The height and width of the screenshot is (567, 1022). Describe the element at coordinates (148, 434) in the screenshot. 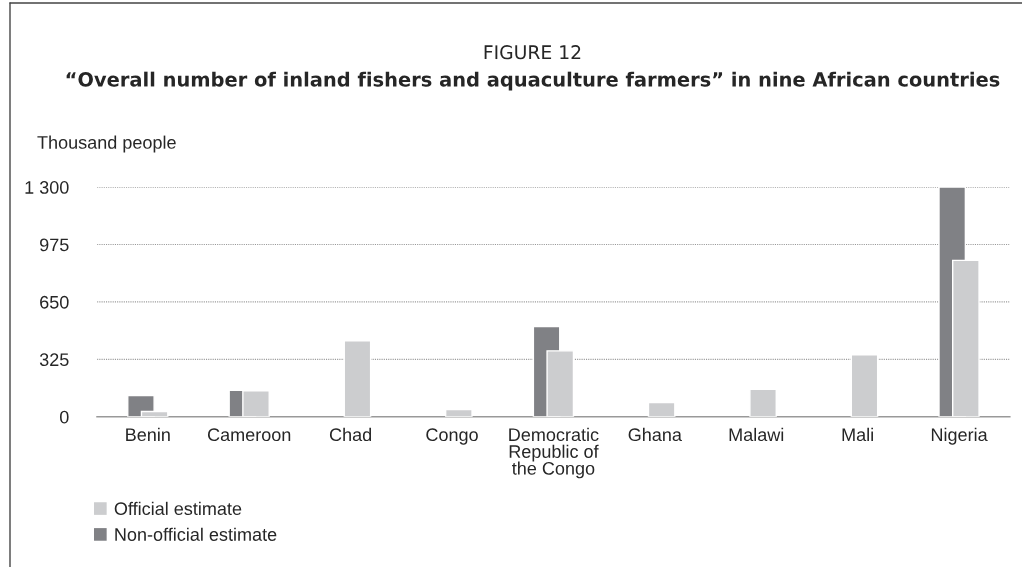

I see `x-tick-label: Benin` at that location.